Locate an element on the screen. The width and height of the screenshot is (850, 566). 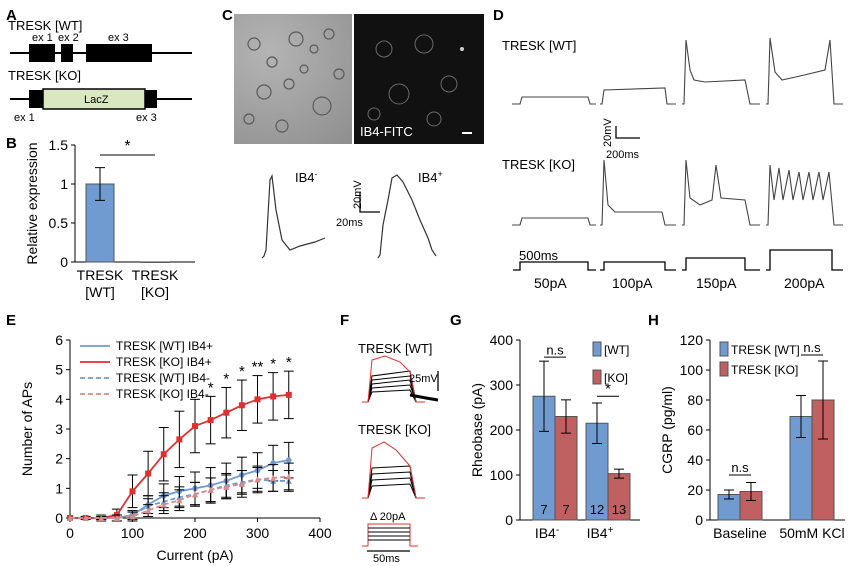
e-legend-label: TRESK [WT] IB4- is located at coordinates (163, 378).